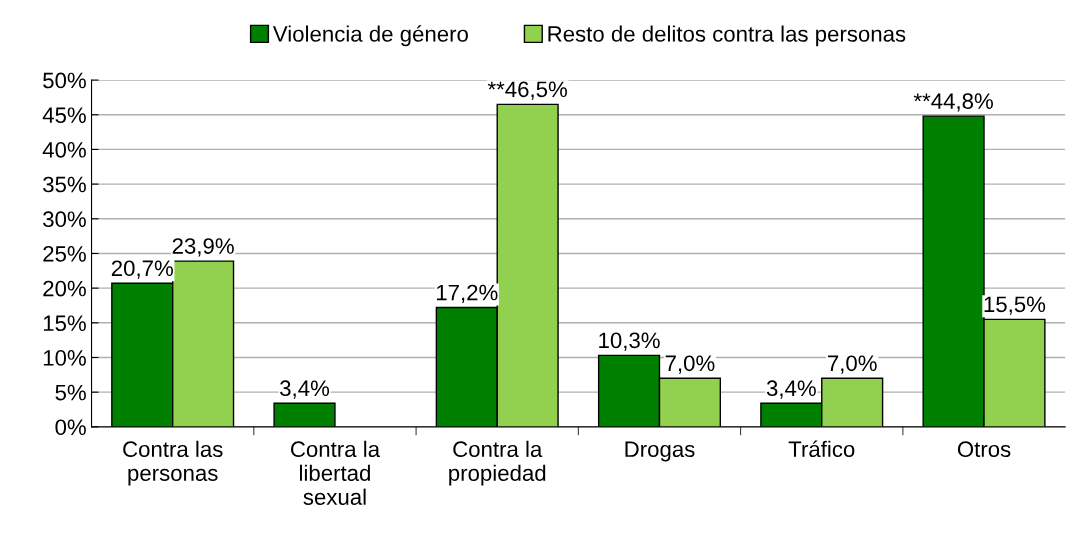  What do you see at coordinates (203, 247) in the screenshot?
I see `data-label: 23,9%` at bounding box center [203, 247].